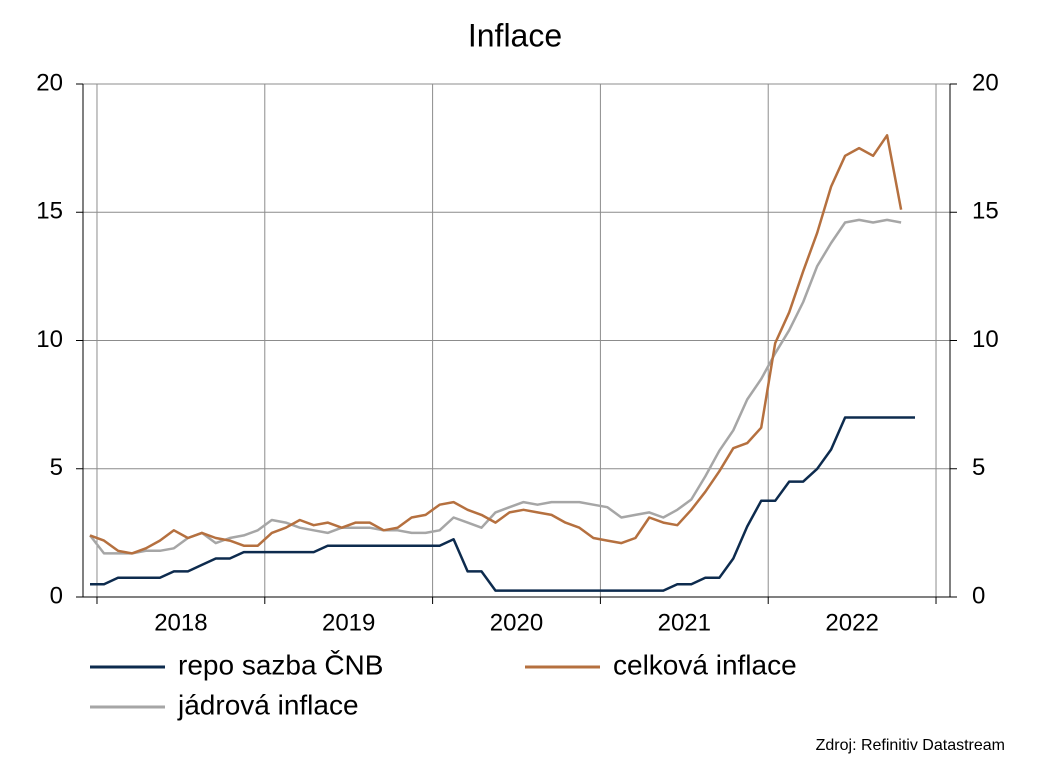 Image resolution: width=1063 pixels, height=767 pixels. Describe the element at coordinates (180, 622) in the screenshot. I see `x-tick-label: 2018` at that location.